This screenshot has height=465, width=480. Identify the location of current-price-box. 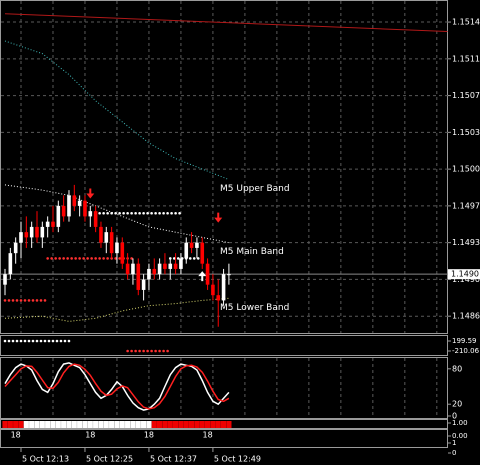
(464, 274).